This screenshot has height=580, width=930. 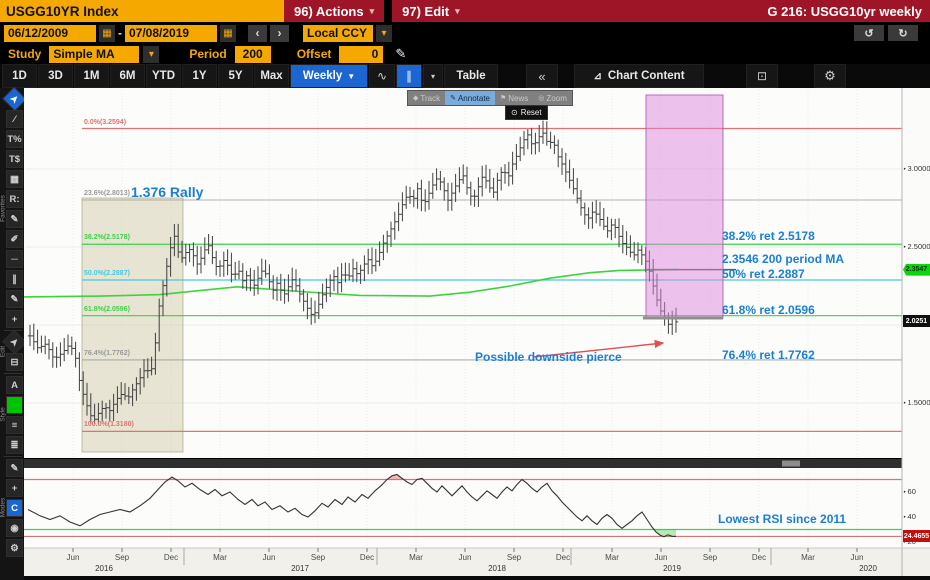 I want to click on annotate-toolbar: ◆ Track ✎ Annotate ⚑ News ◎ Zoom, so click(x=490, y=98).